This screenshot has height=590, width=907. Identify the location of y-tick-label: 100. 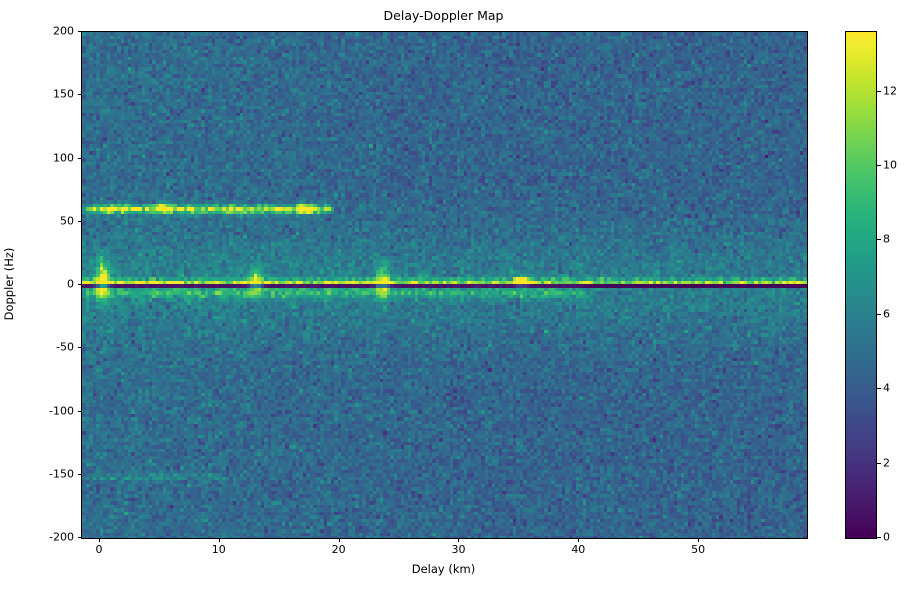
(63, 157).